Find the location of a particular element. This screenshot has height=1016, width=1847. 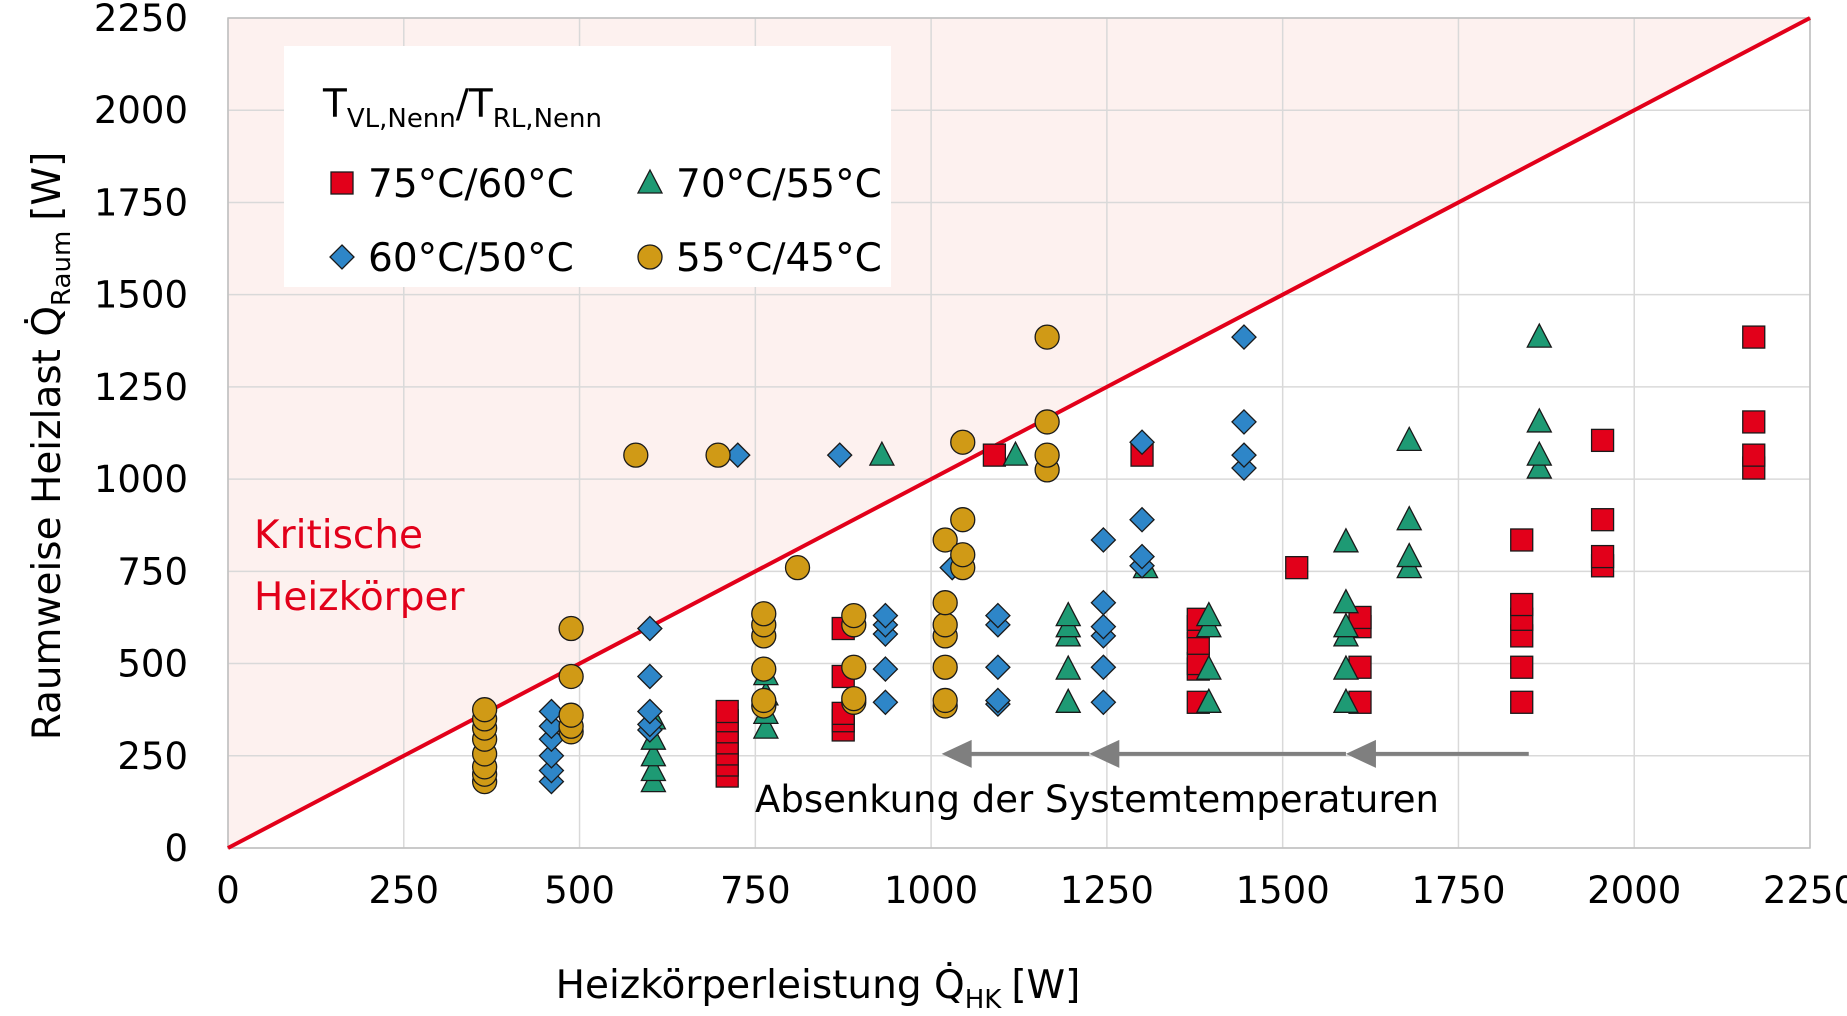

x-axis-label: Heizkörperleistung Q̇HK [W] is located at coordinates (818, 988).